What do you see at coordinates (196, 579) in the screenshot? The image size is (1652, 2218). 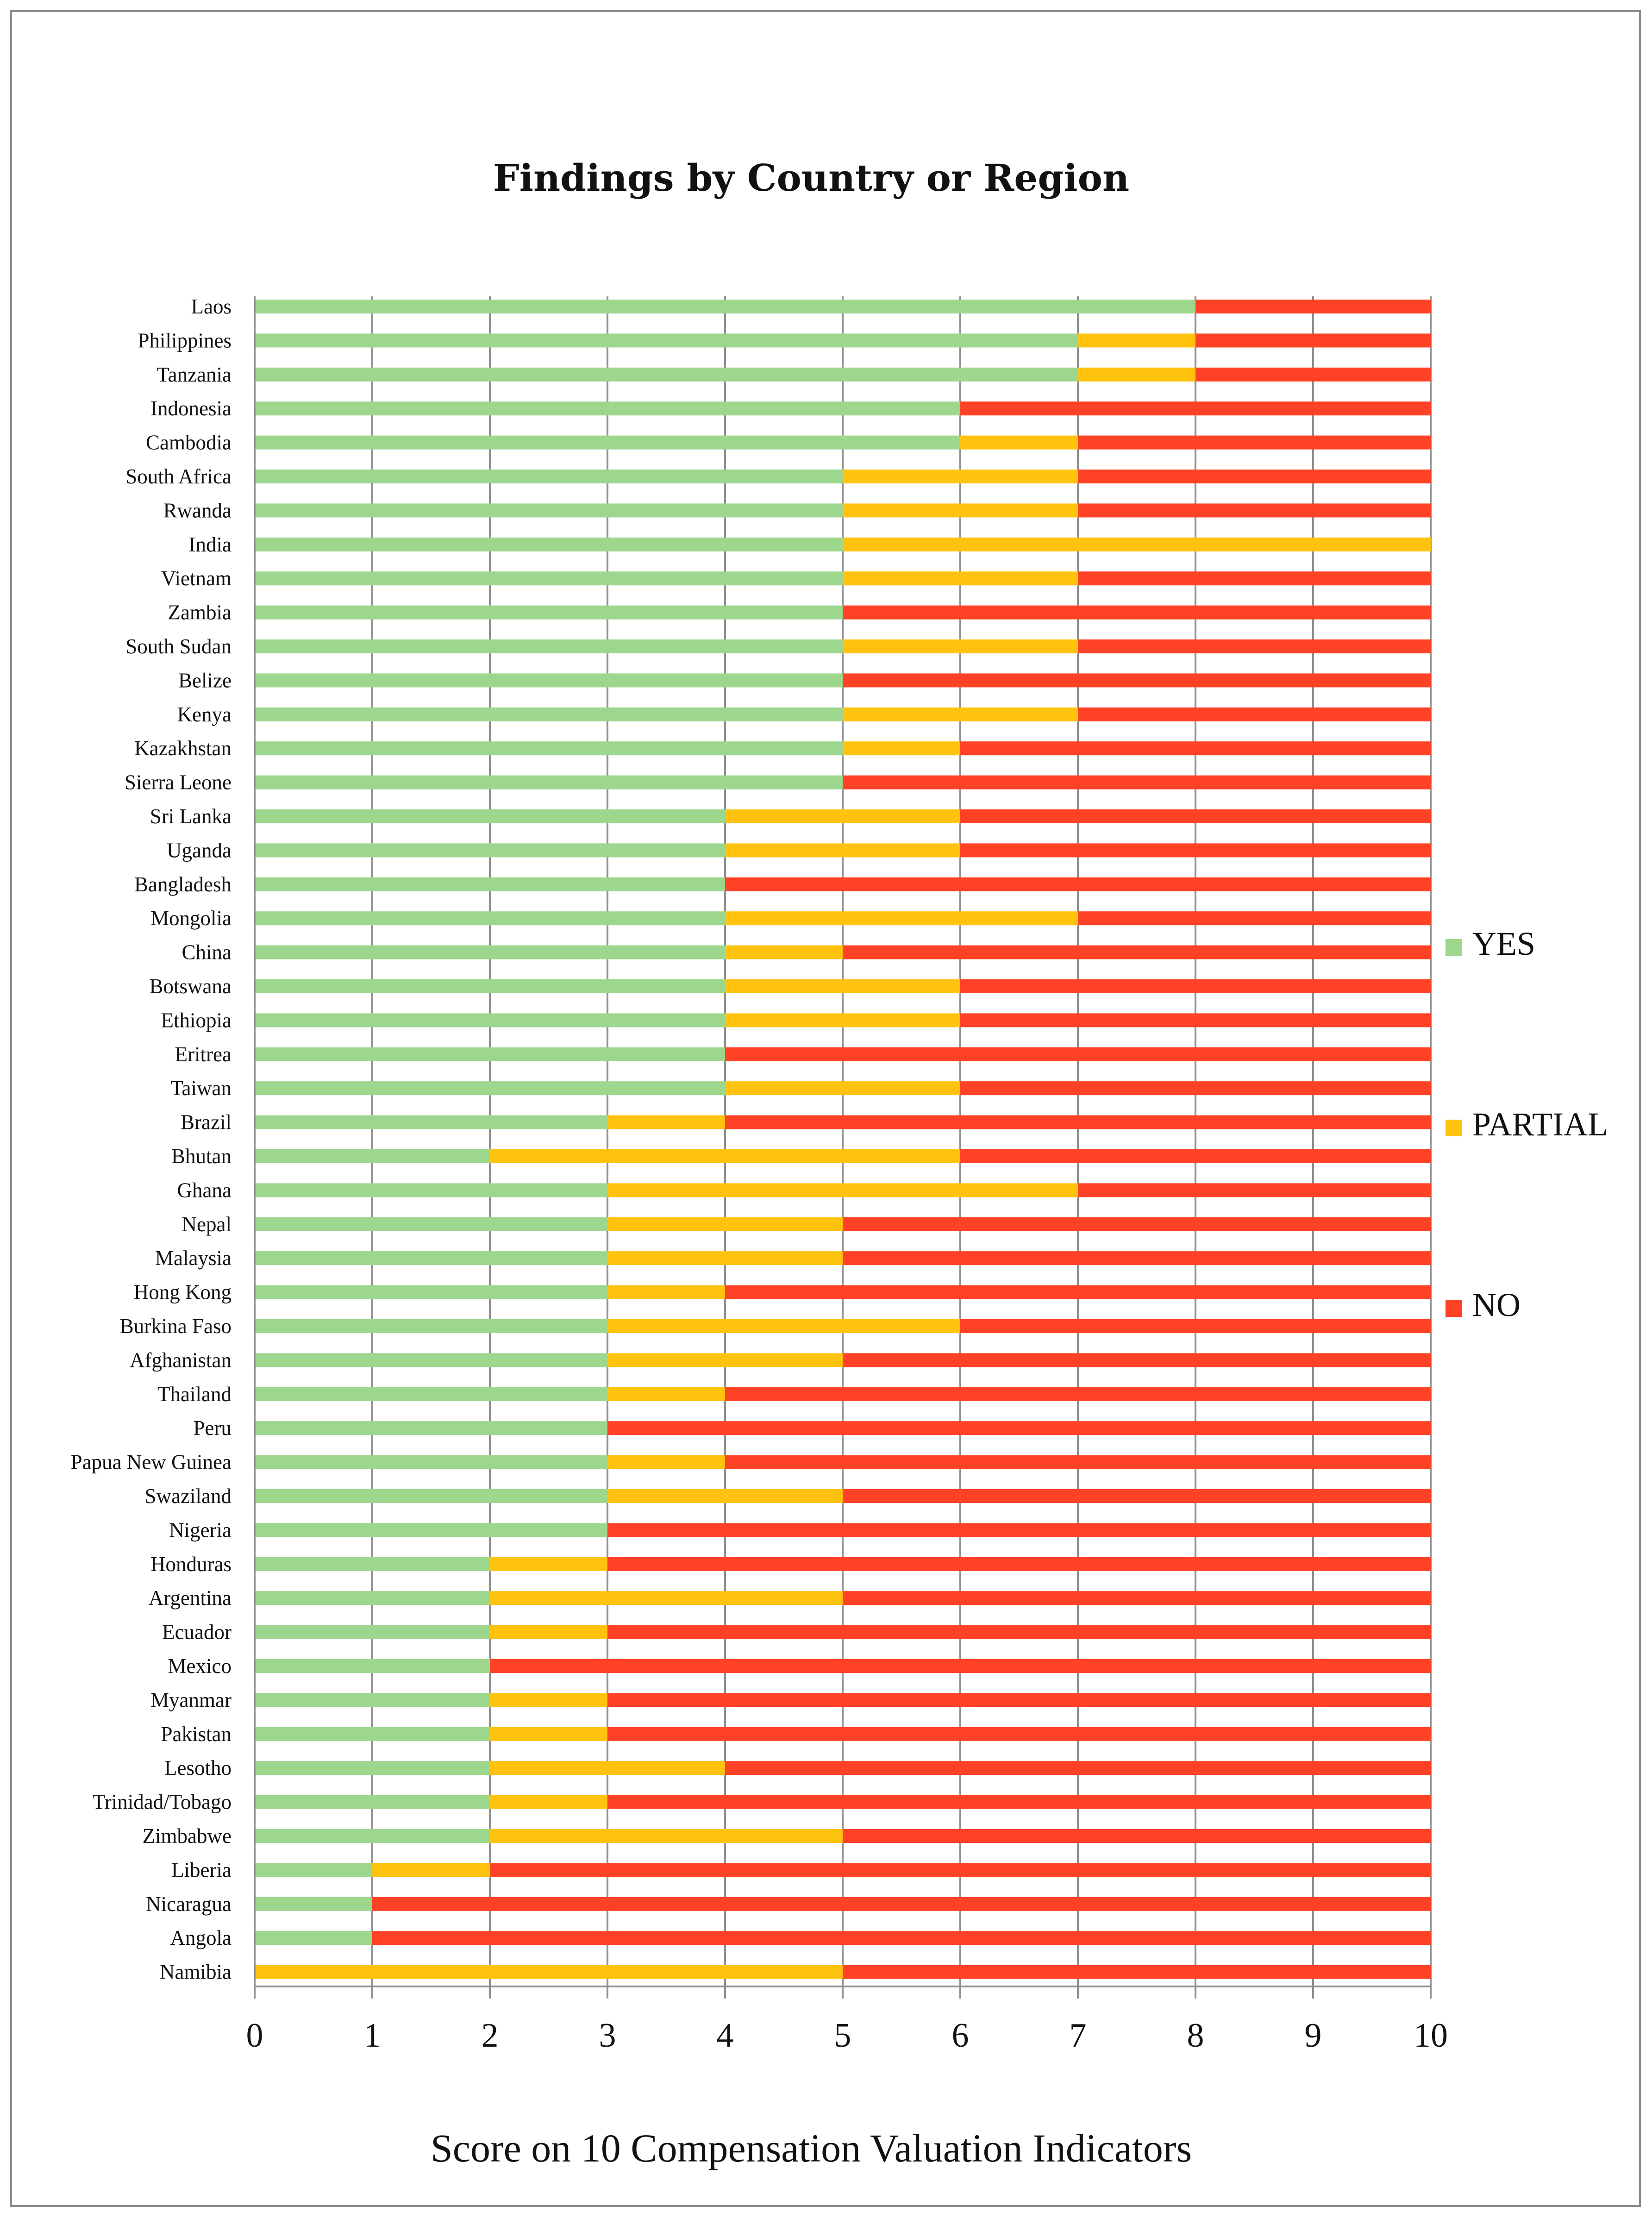 I see `category-label: Vietnam` at bounding box center [196, 579].